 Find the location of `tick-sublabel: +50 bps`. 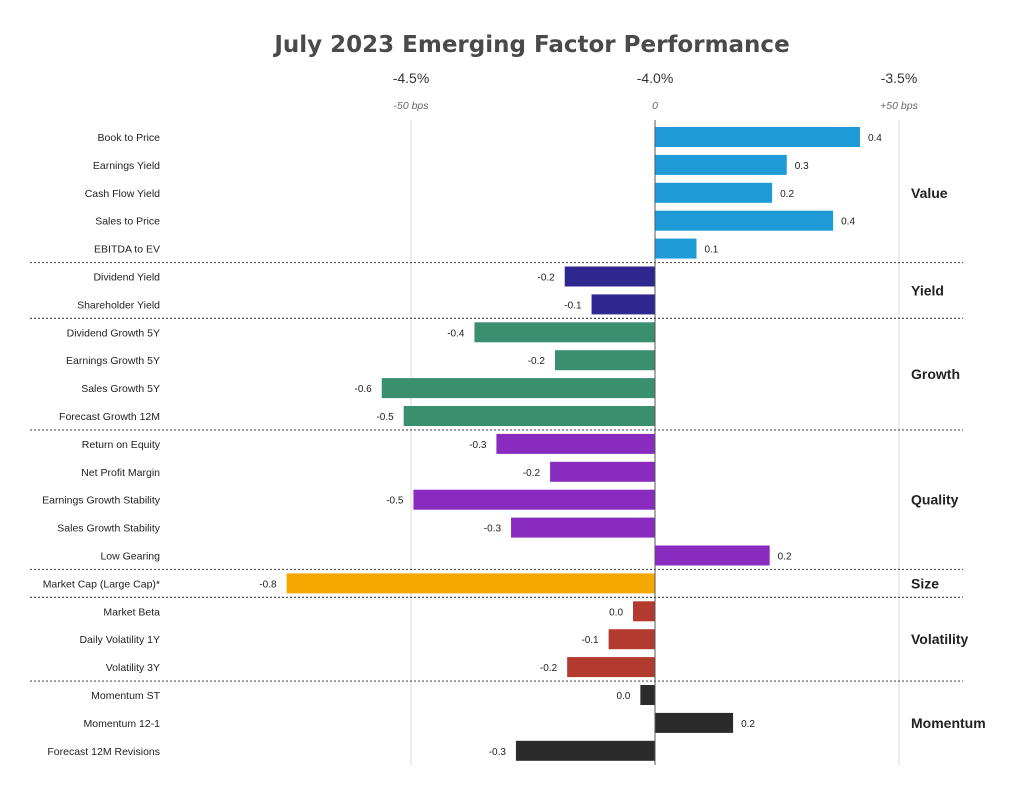

tick-sublabel: +50 bps is located at coordinates (899, 106).